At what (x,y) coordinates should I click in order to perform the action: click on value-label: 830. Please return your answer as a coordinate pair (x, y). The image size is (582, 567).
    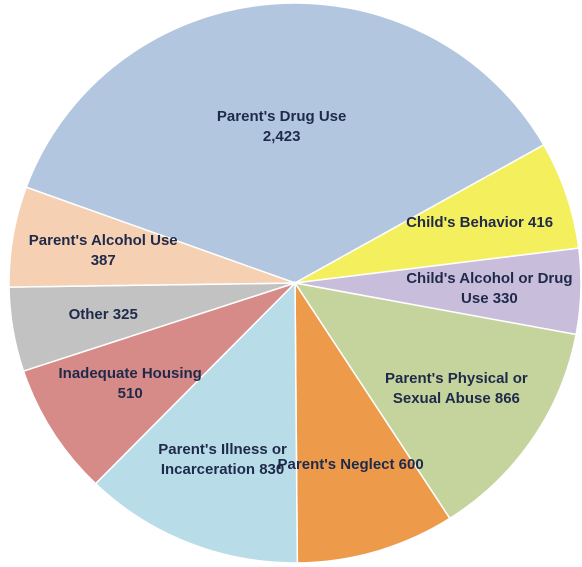
    Looking at the image, I should click on (272, 469).